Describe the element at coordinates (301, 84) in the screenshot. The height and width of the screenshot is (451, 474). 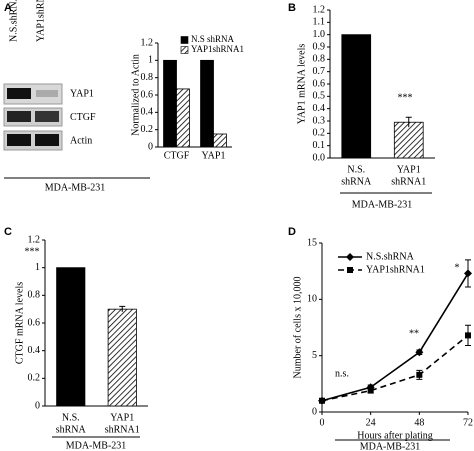
I see `y-axis-label: YAP1 mRNA levels` at that location.